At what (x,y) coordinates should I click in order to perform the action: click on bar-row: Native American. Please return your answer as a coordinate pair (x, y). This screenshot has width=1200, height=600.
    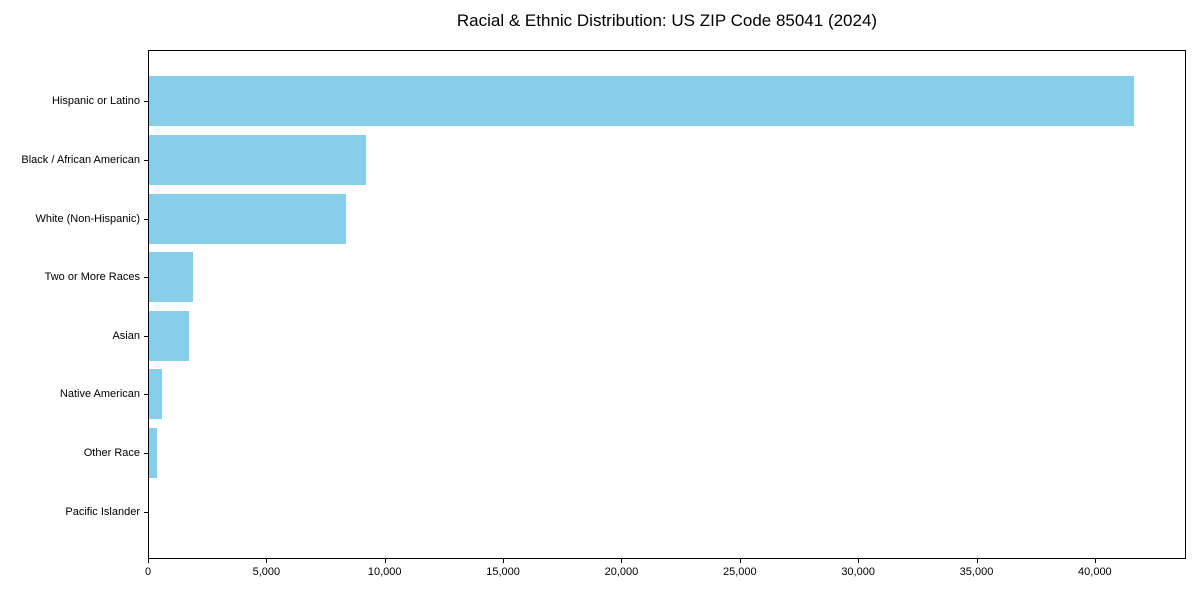
    Looking at the image, I should click on (622, 394).